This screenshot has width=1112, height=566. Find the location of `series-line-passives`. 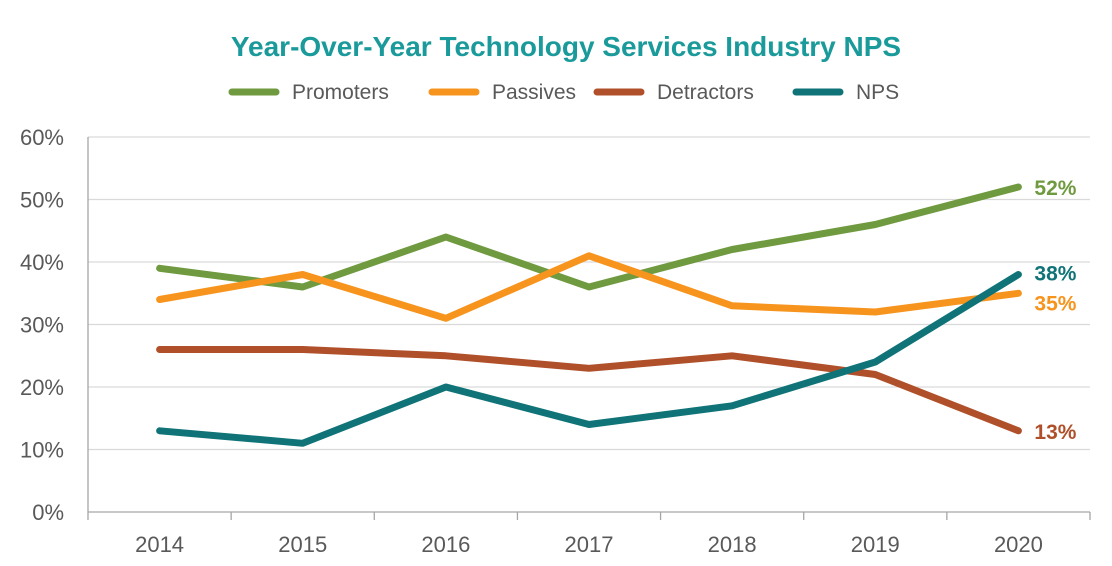

series-line-passives is located at coordinates (589, 287).